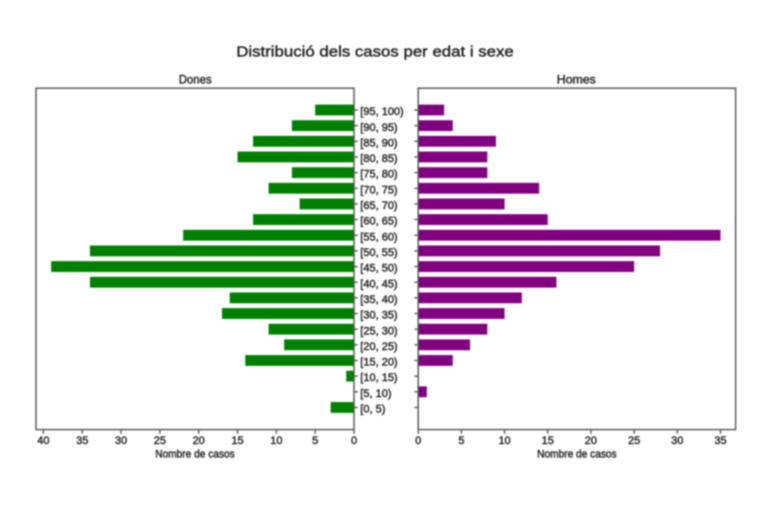 The image size is (768, 509). What do you see at coordinates (378, 190) in the screenshot?
I see `svg-text: [70, 75)` at bounding box center [378, 190].